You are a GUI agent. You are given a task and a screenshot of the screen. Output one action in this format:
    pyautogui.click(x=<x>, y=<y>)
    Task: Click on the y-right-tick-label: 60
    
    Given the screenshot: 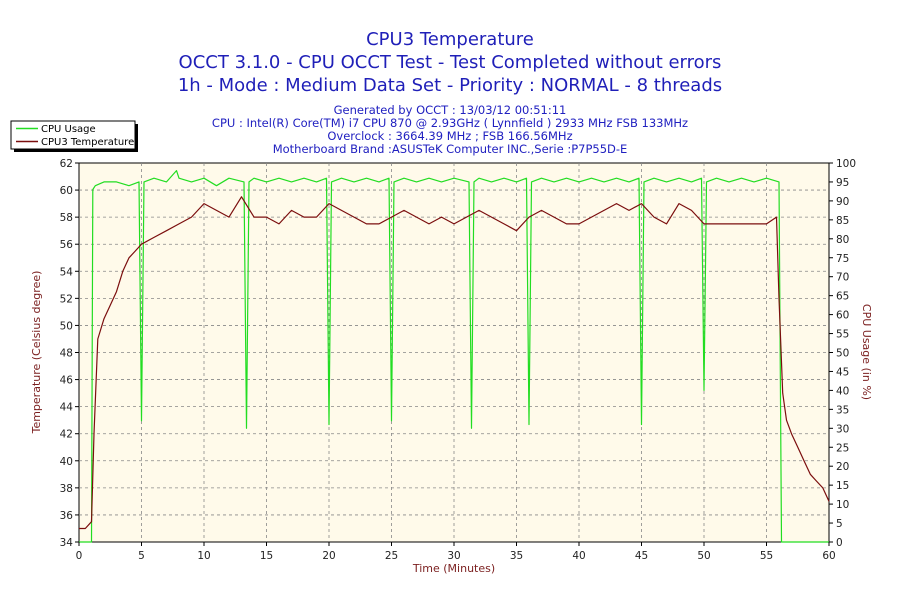 What is the action you would take?
    pyautogui.click(x=842, y=316)
    